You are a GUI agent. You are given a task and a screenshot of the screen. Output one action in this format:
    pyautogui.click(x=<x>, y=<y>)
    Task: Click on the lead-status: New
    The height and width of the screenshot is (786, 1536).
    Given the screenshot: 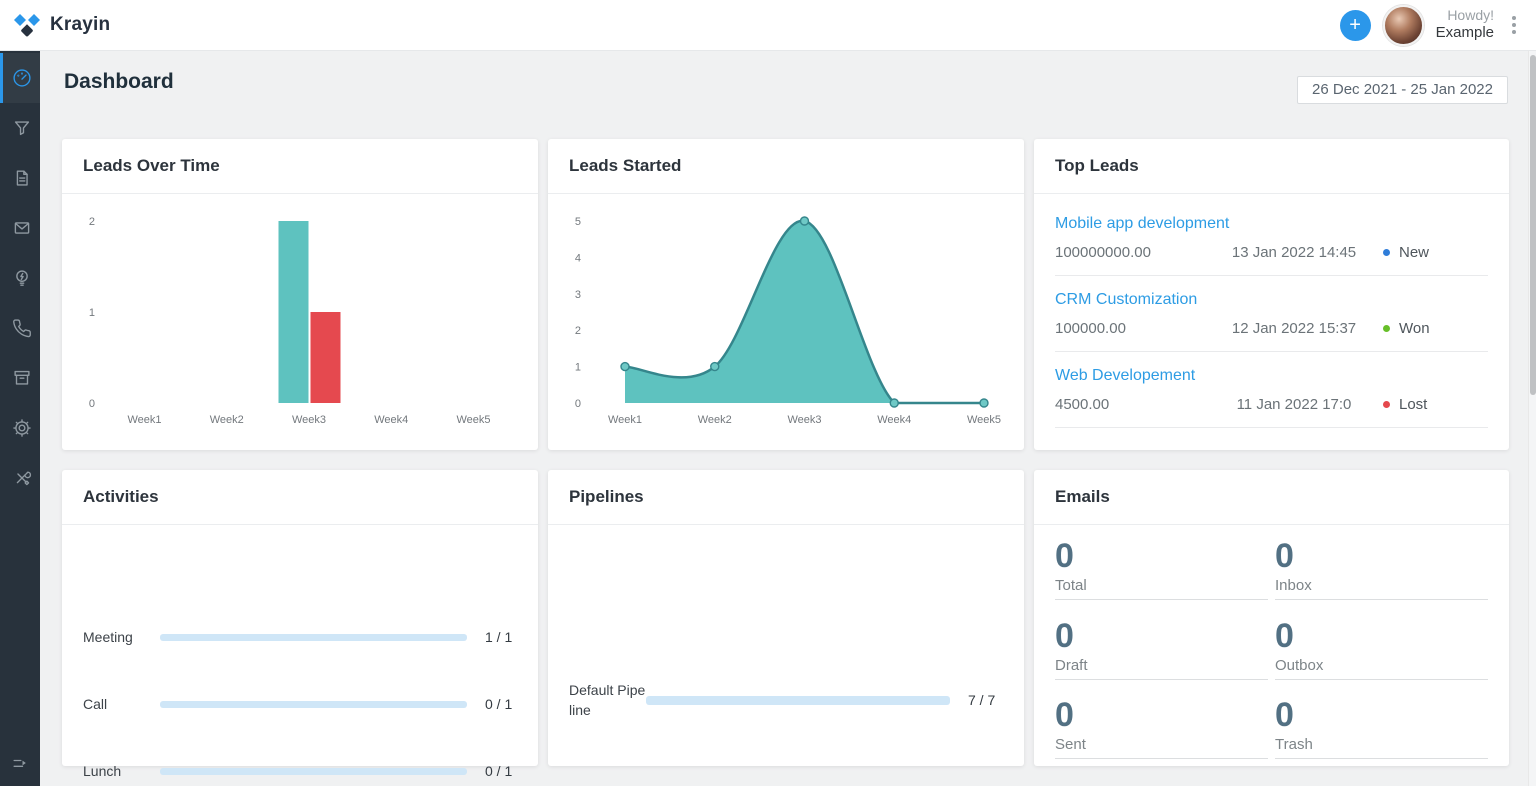 What is the action you would take?
    pyautogui.click(x=1435, y=252)
    